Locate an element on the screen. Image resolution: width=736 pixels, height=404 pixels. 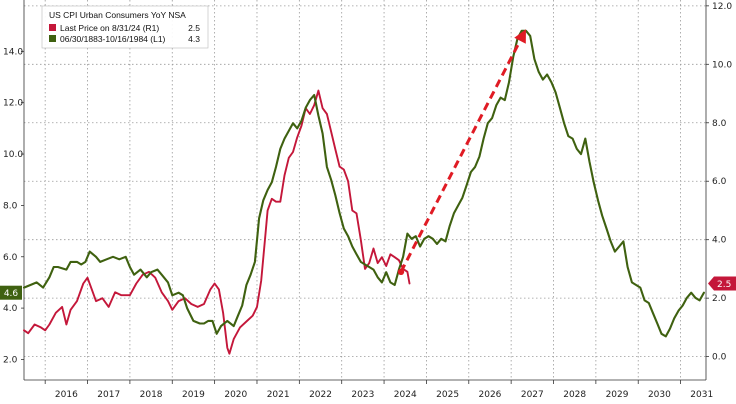
right-tick-label: 10.0 is located at coordinates (722, 65).